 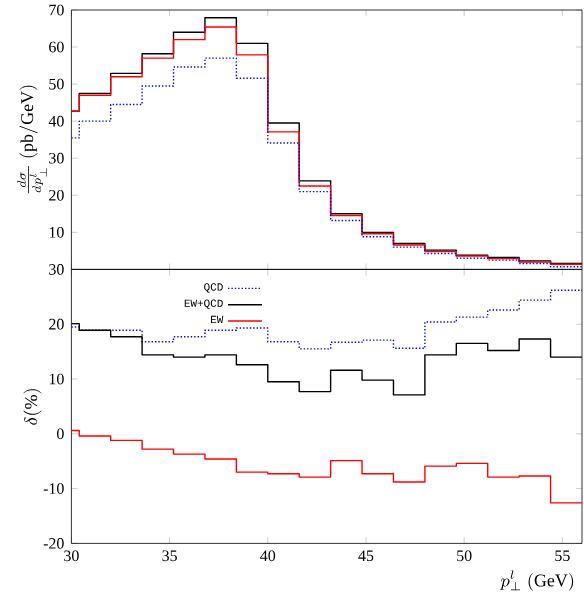 What do you see at coordinates (32, 139) in the screenshot?
I see `y-axis-title: $\frac{d\sigma}{dp_\perp^l}\ \mathrm{(pb/GeV)}$` at bounding box center [32, 139].